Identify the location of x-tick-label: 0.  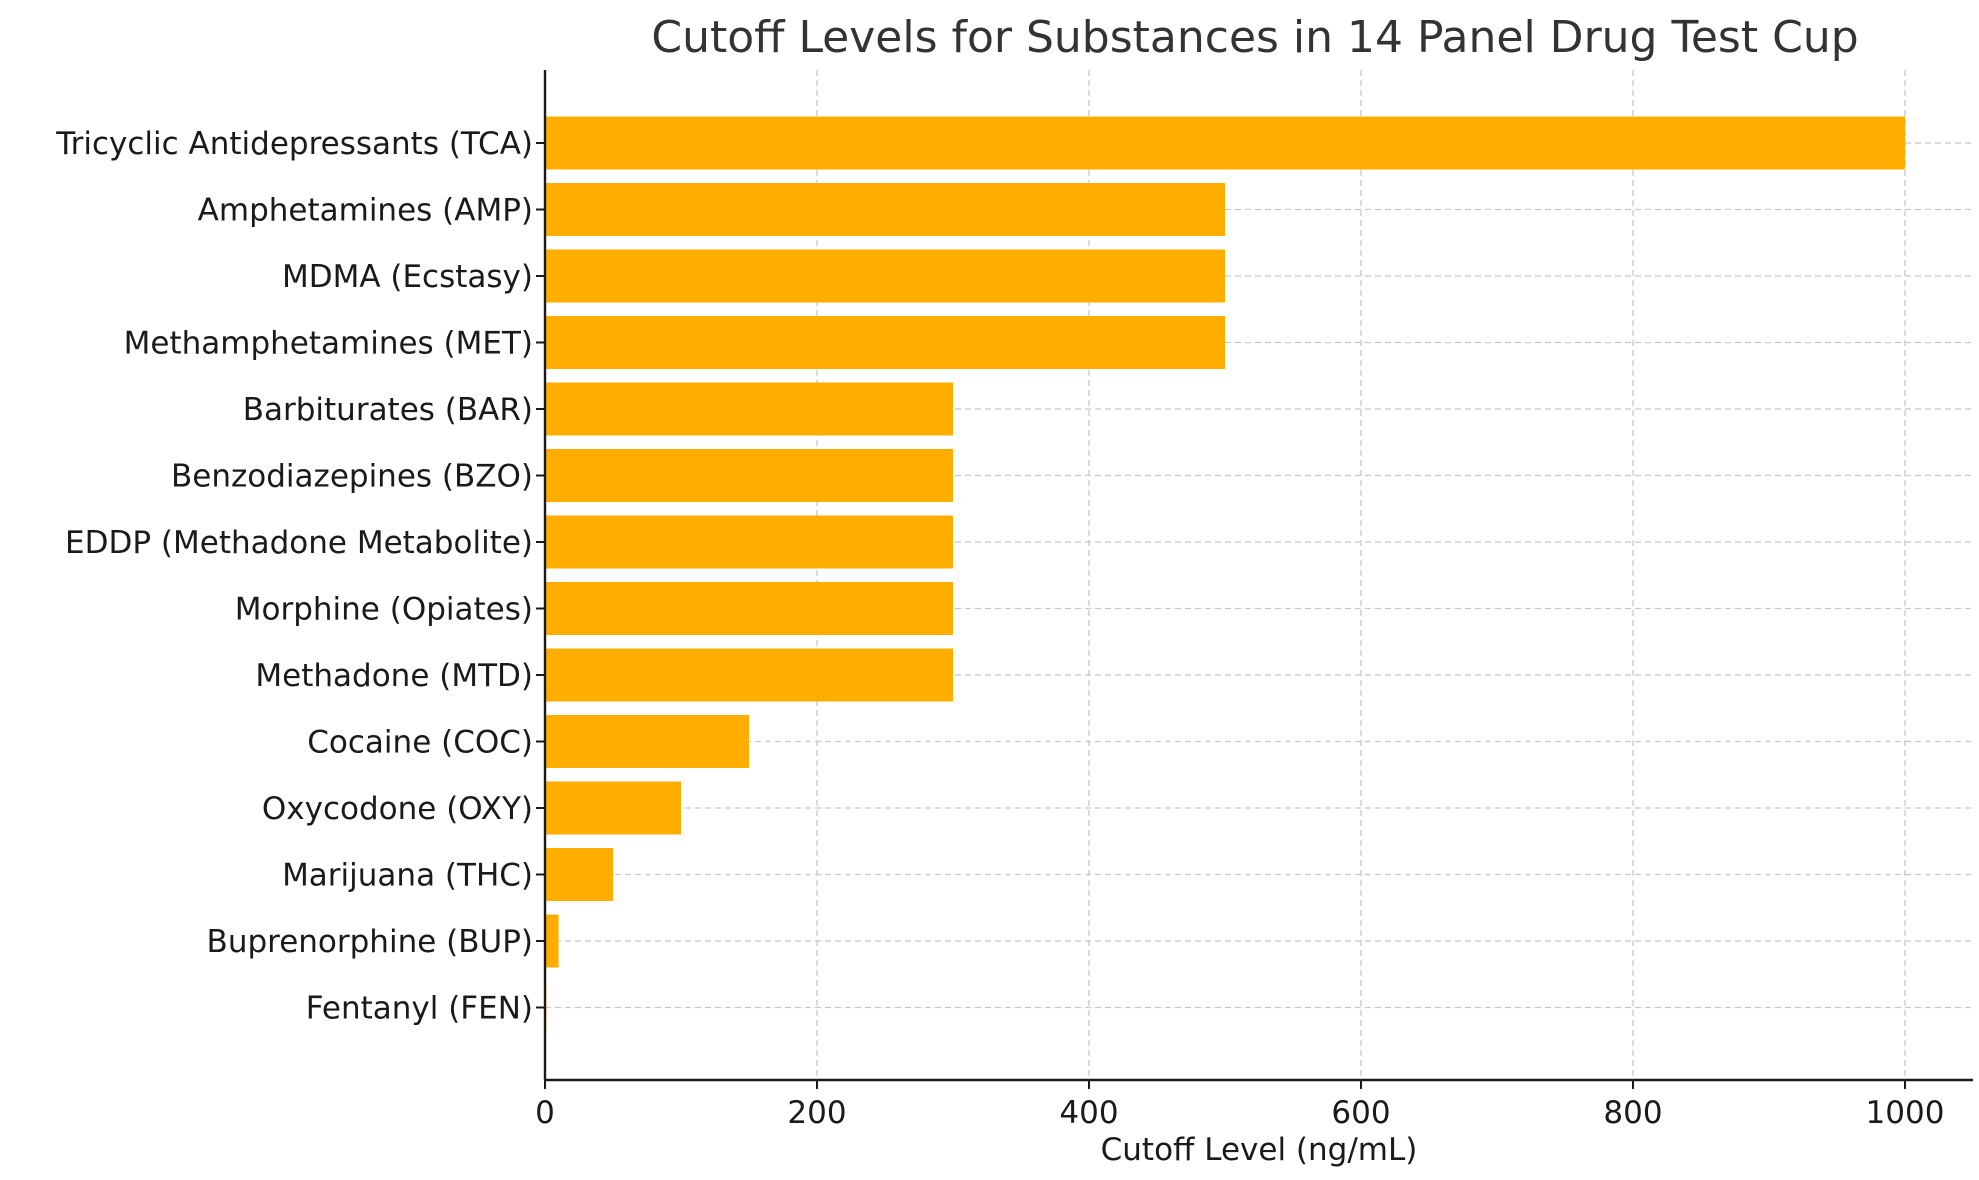
(545, 1113).